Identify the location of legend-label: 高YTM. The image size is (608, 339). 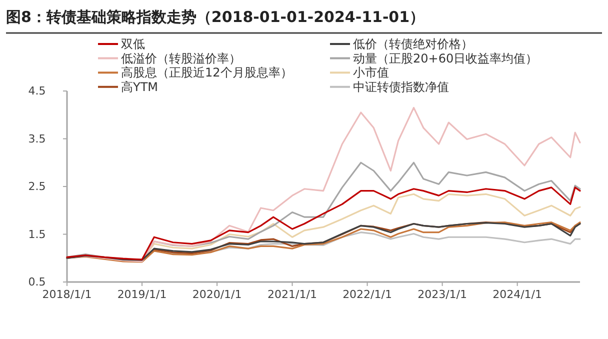
(139, 87).